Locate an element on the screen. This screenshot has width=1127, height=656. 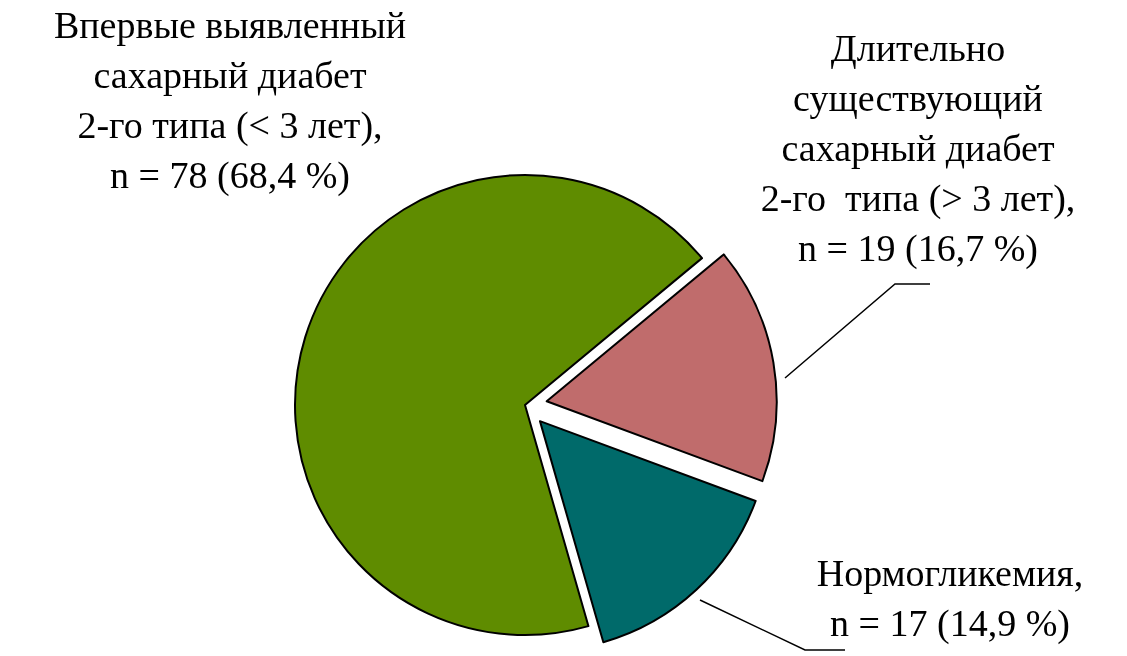
slice-label: Длительно существующий сахарный диабет 2-го типа (> 3 лет), n = 19 (16,7 %) is located at coordinates (918, 148).